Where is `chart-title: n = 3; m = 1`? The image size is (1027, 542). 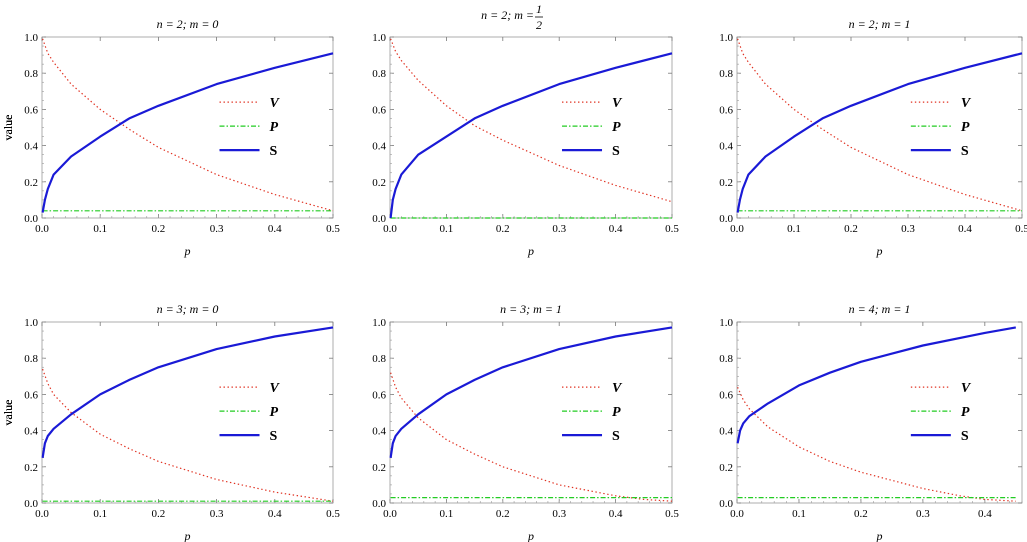
chart-title: n = 3; m = 1 is located at coordinates (531, 309).